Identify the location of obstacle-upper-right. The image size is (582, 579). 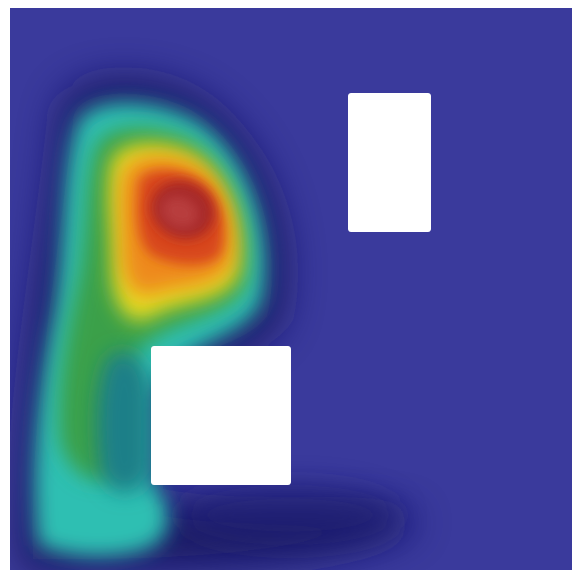
(389, 162).